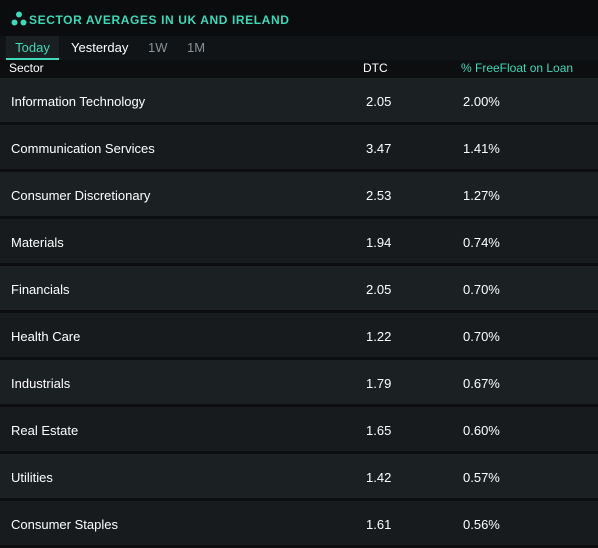  Describe the element at coordinates (299, 335) in the screenshot. I see `table-row: Health Care 1.22 0.70%` at that location.